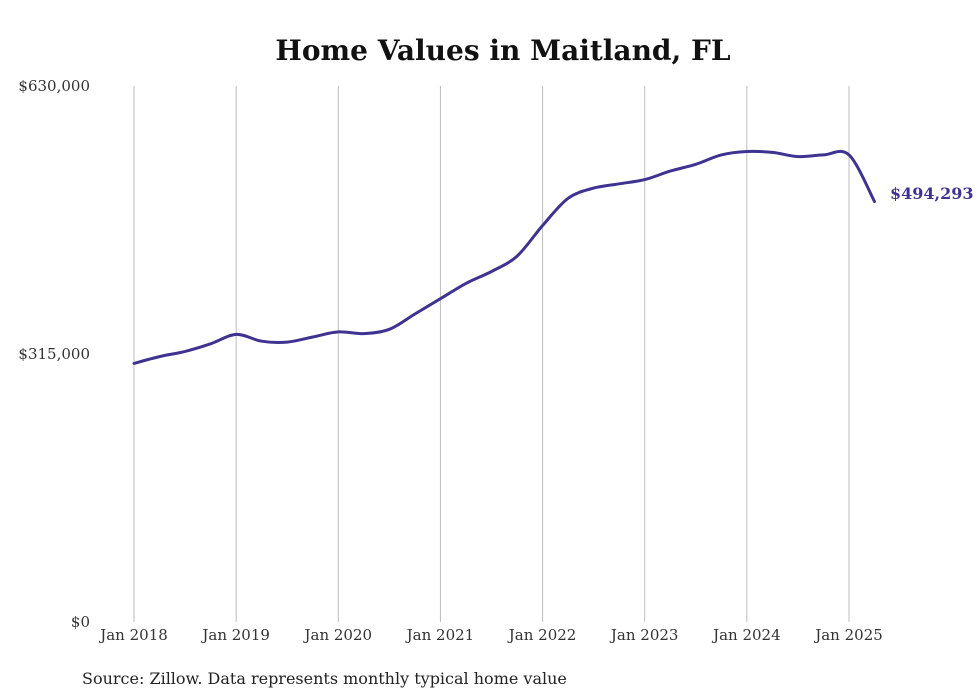 Image resolution: width=980 pixels, height=699 pixels. What do you see at coordinates (338, 635) in the screenshot?
I see `x-tick-label: Jan 2020` at bounding box center [338, 635].